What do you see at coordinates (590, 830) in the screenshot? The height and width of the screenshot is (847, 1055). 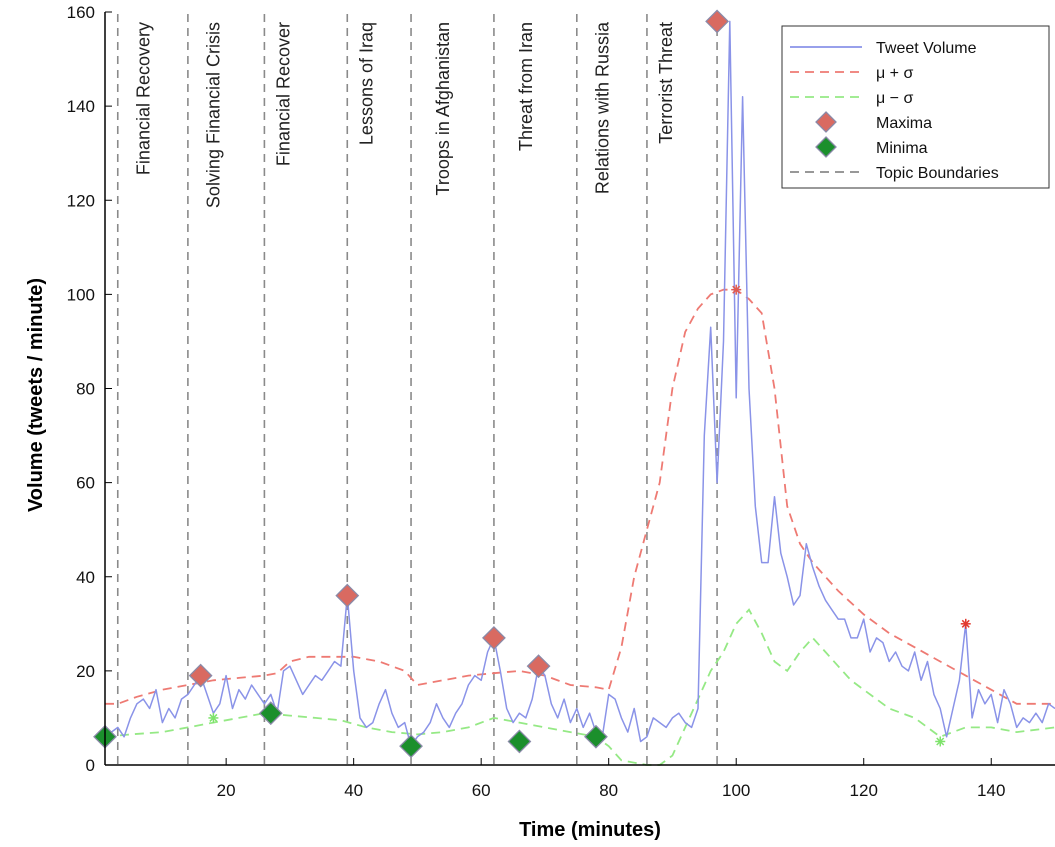 I see `x-axis-title: Time (minutes)` at bounding box center [590, 830].